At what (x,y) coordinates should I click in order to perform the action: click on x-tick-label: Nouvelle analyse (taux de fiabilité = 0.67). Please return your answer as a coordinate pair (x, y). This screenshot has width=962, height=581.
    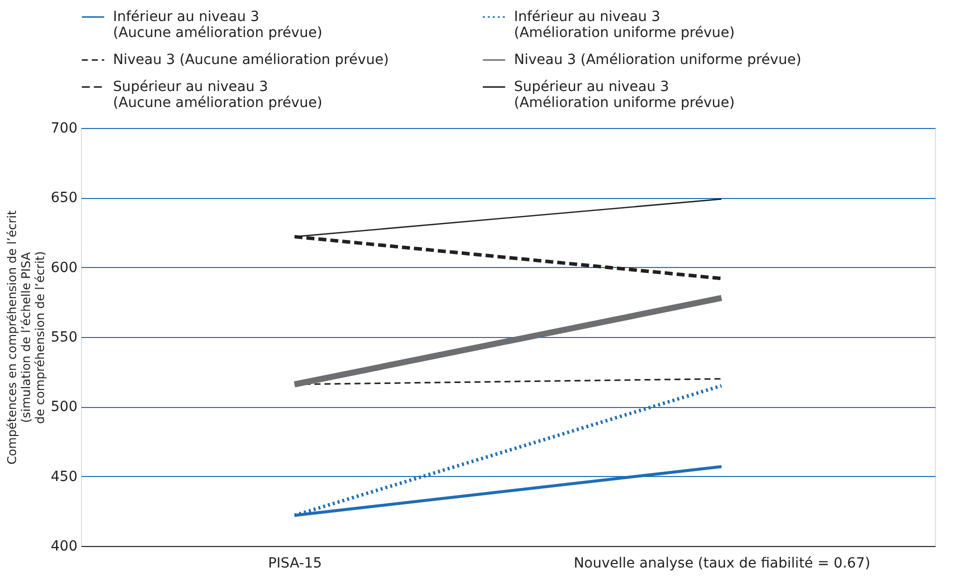
    Looking at the image, I should click on (722, 564).